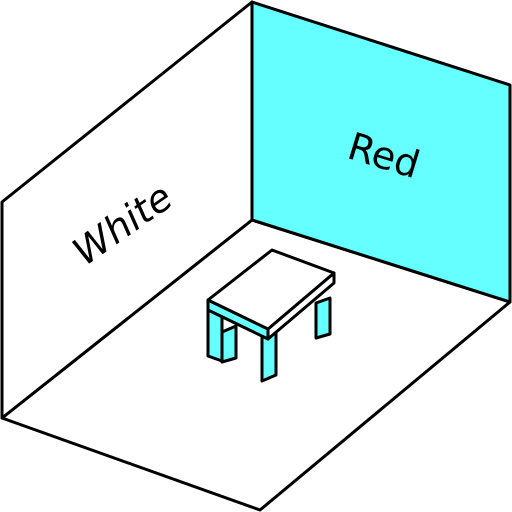 The image size is (512, 512). What do you see at coordinates (271, 289) in the screenshot?
I see `table-top` at bounding box center [271, 289].